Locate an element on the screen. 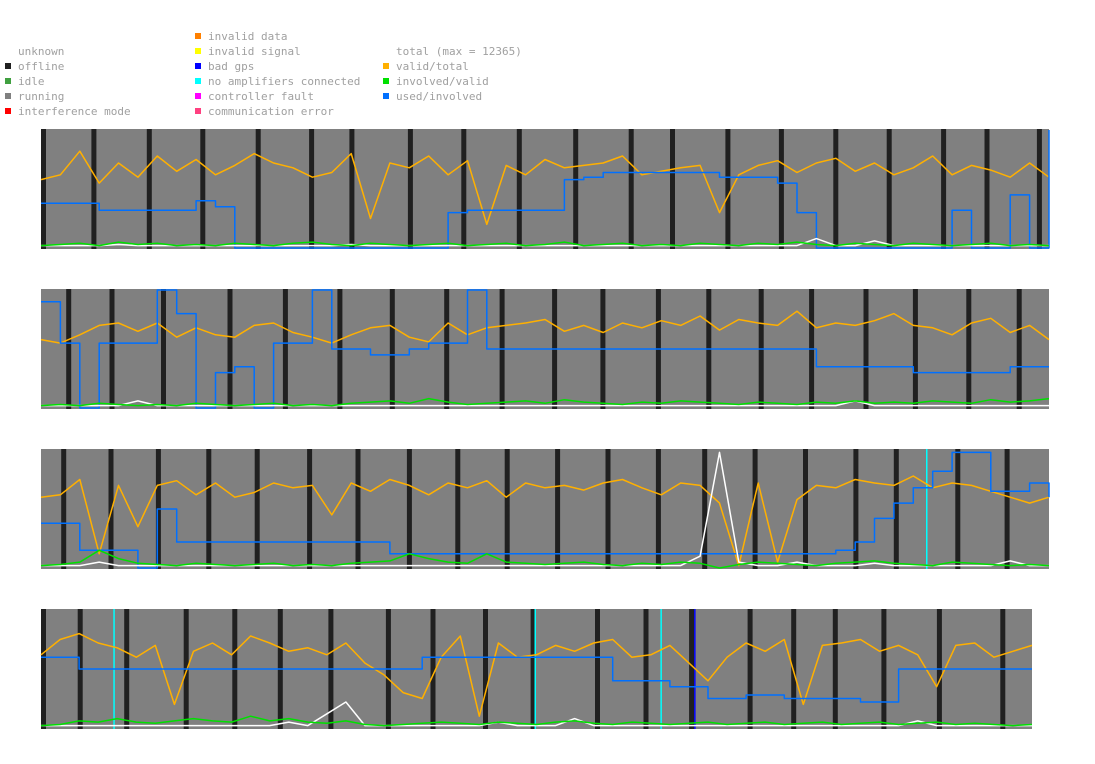 Image resolution: width=1095 pixels, height=764 pixels. legend-label: involved/valid is located at coordinates (442, 81).